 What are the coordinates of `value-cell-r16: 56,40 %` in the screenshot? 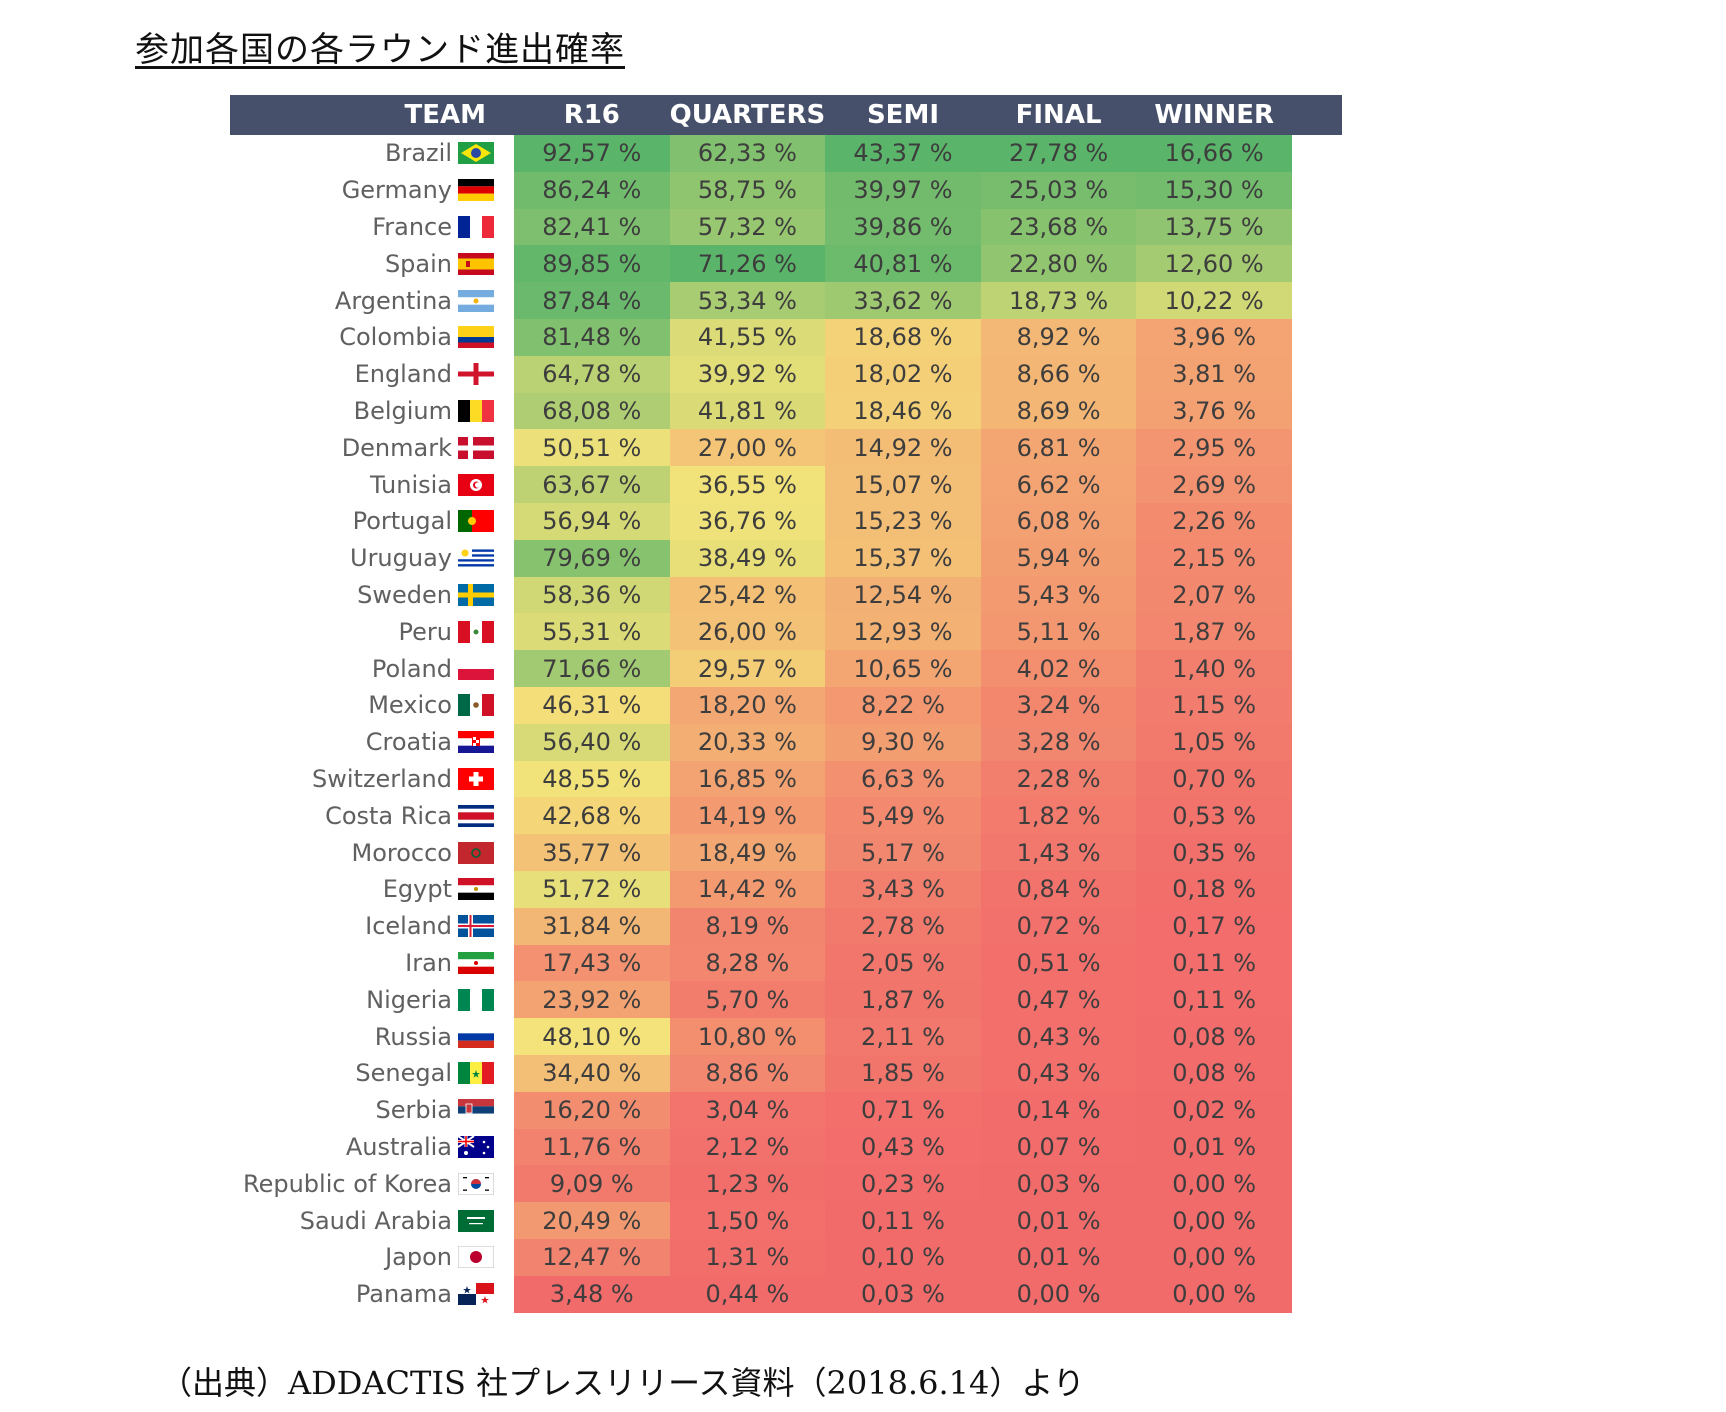 It's located at (592, 742).